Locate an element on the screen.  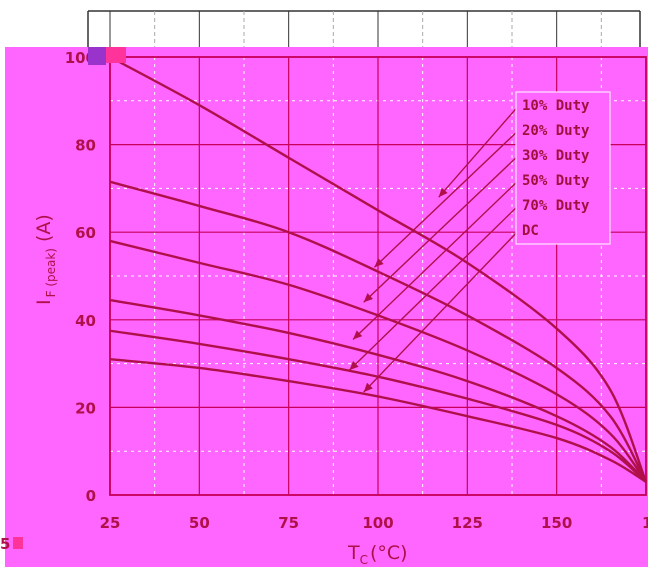
x-tick-label: 75 is located at coordinates (288, 523).